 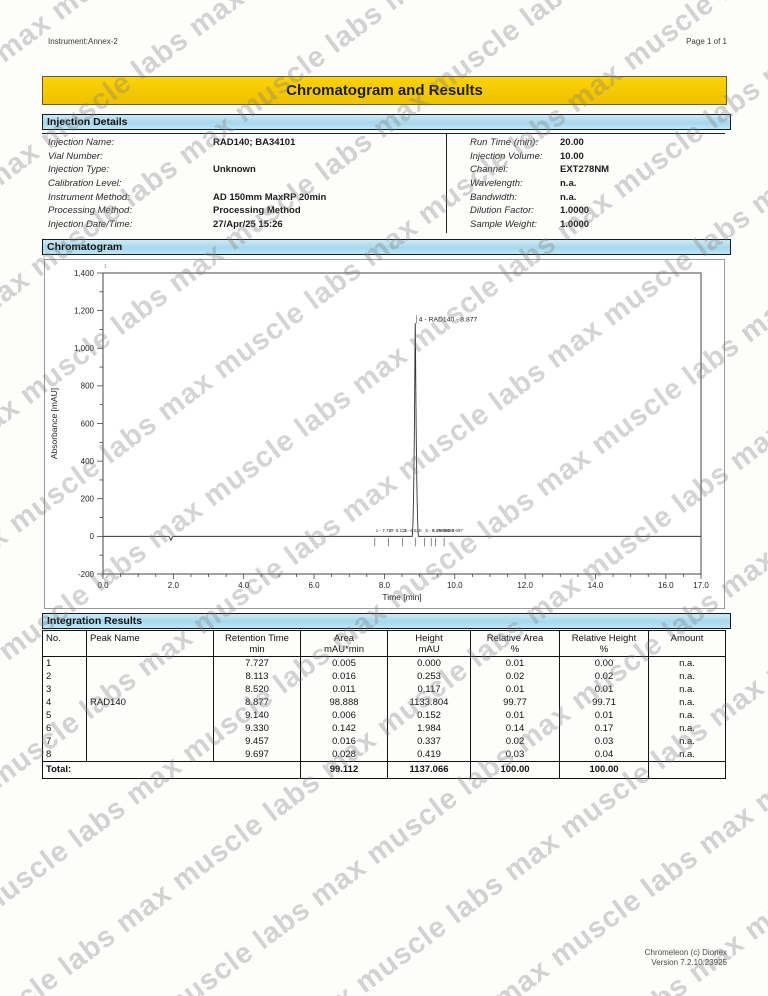 What do you see at coordinates (701, 585) in the screenshot?
I see `x-tick-label: 17.0` at bounding box center [701, 585].